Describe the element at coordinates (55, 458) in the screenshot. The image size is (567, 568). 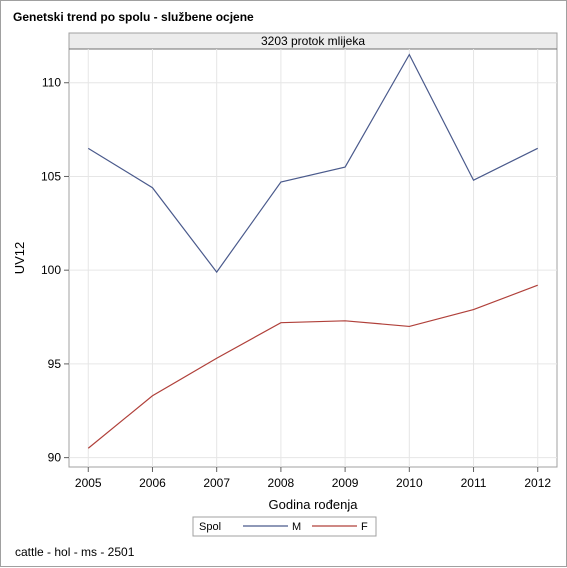
I see `y-tick-label: 90` at that location.